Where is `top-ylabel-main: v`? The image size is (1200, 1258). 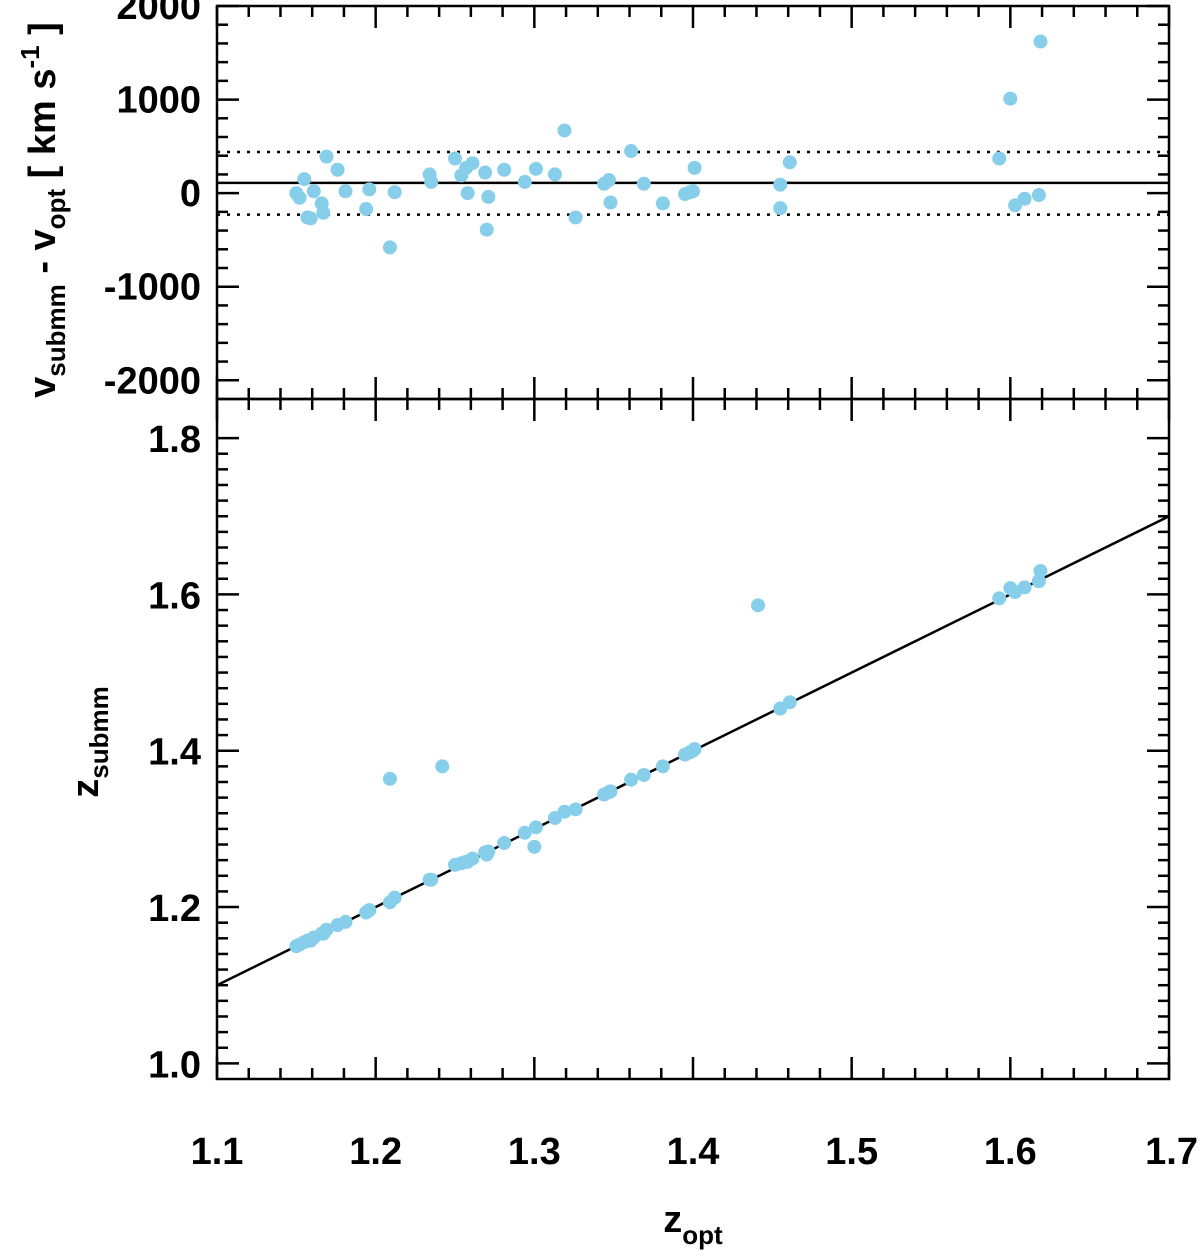 top-ylabel-main: v is located at coordinates (43, 387).